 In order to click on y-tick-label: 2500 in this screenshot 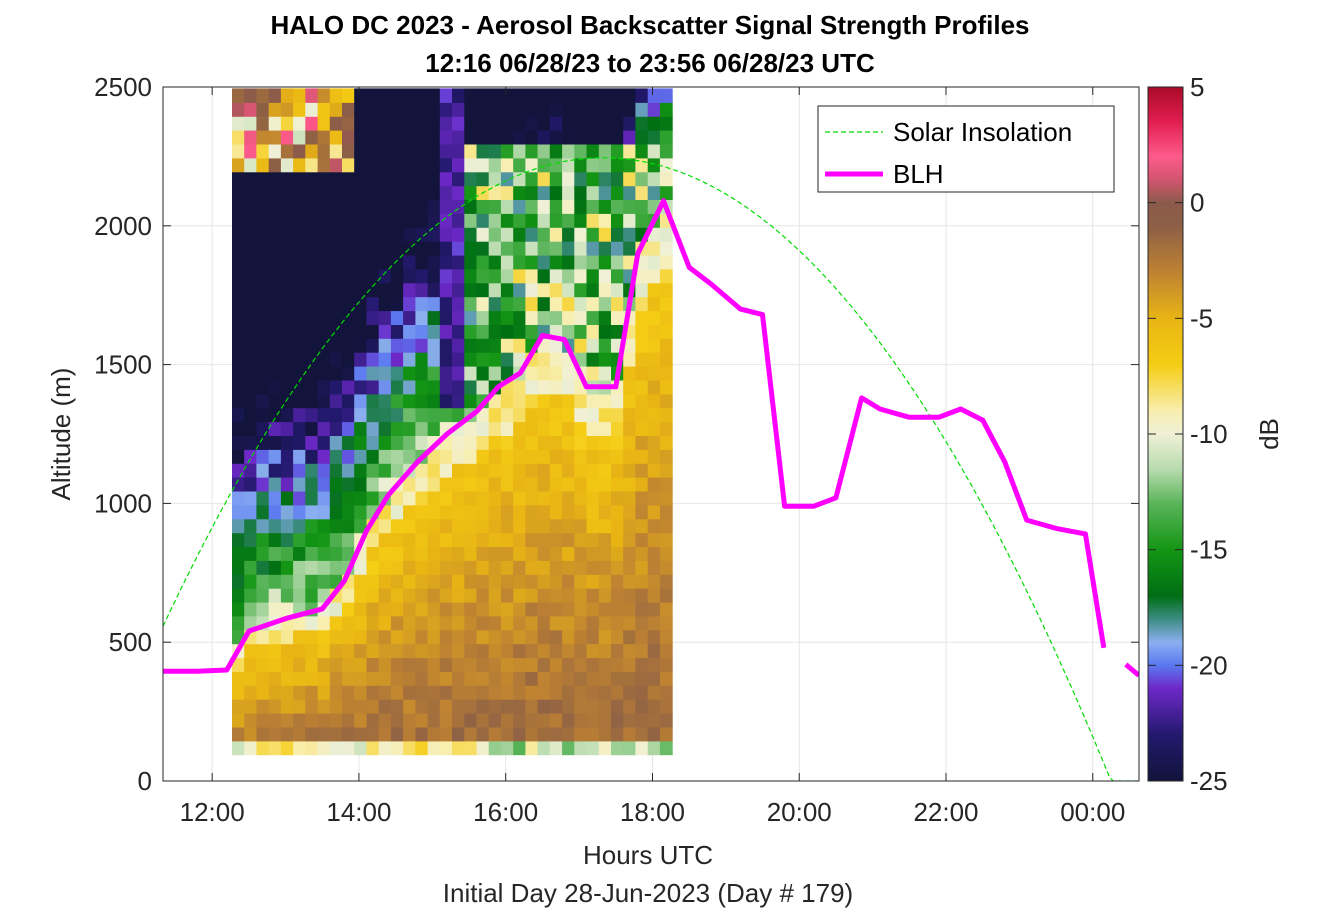, I will do `click(123, 87)`.